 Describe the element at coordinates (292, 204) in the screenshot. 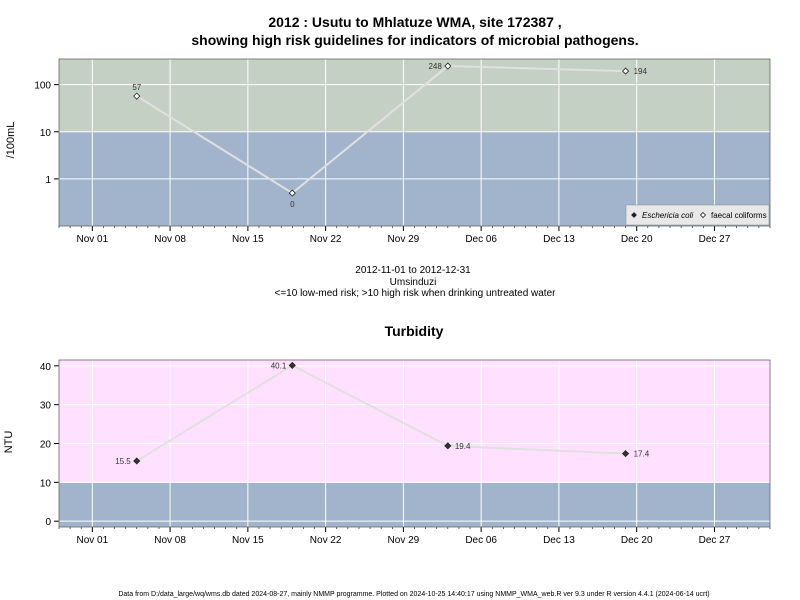

I see `data-label: 0` at that location.